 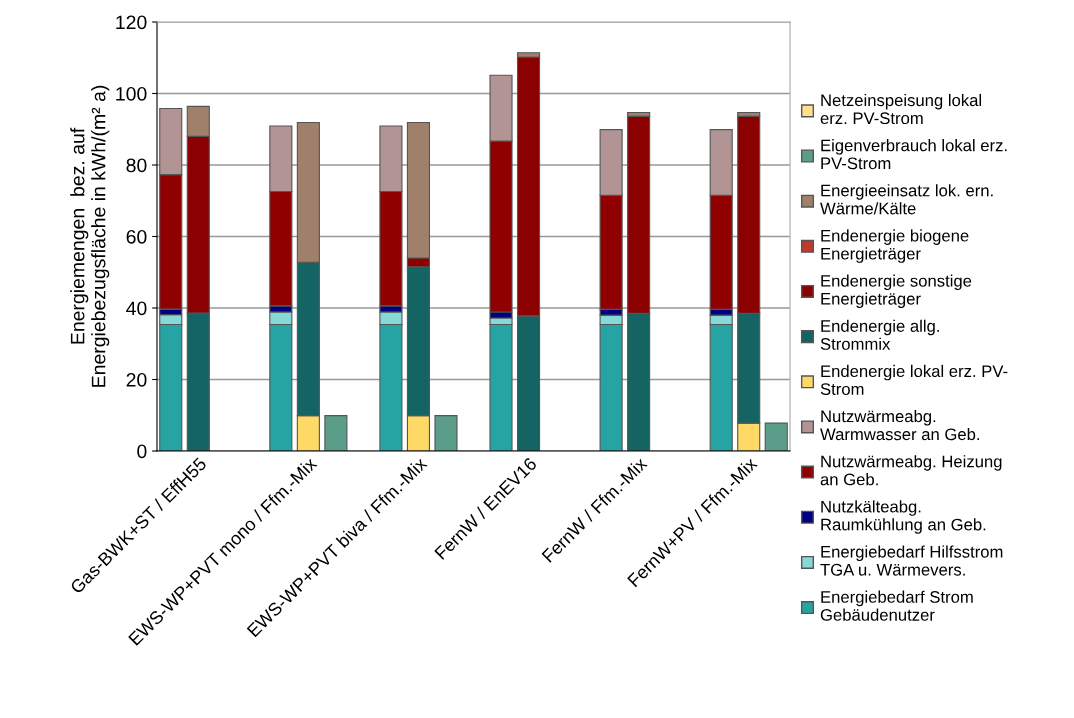 I want to click on y-tick-label: 100, so click(x=131, y=93).